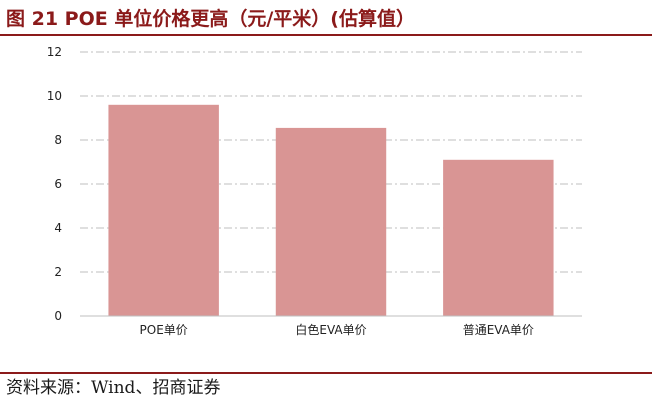 The width and height of the screenshot is (658, 405). What do you see at coordinates (58, 316) in the screenshot?
I see `y-tick-label: 0` at bounding box center [58, 316].